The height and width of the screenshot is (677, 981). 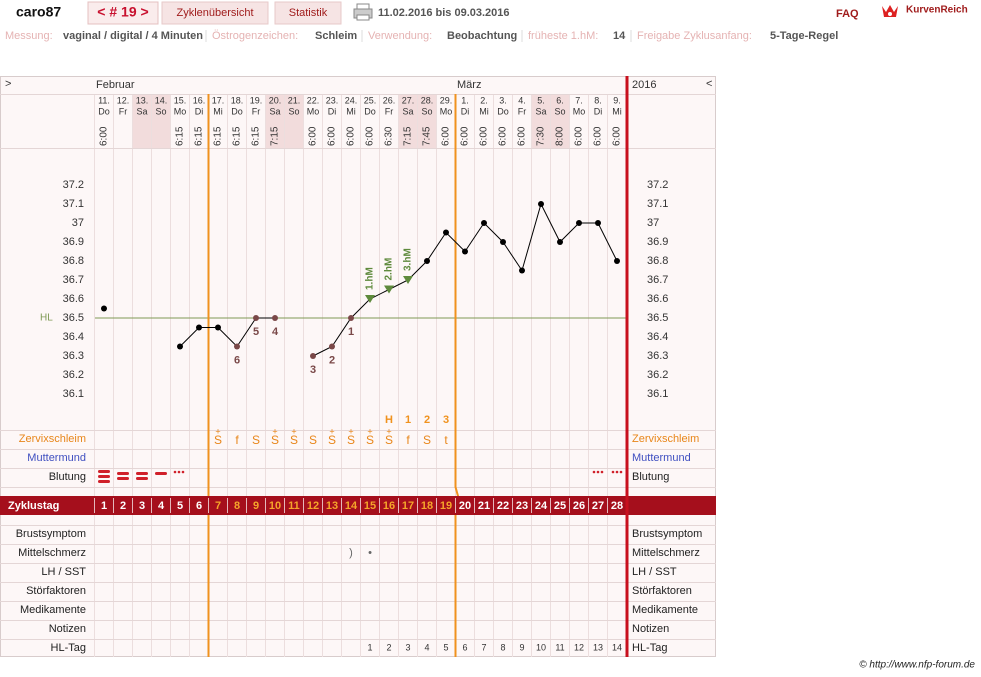 What do you see at coordinates (370, 299) in the screenshot?
I see `high-point` at bounding box center [370, 299].